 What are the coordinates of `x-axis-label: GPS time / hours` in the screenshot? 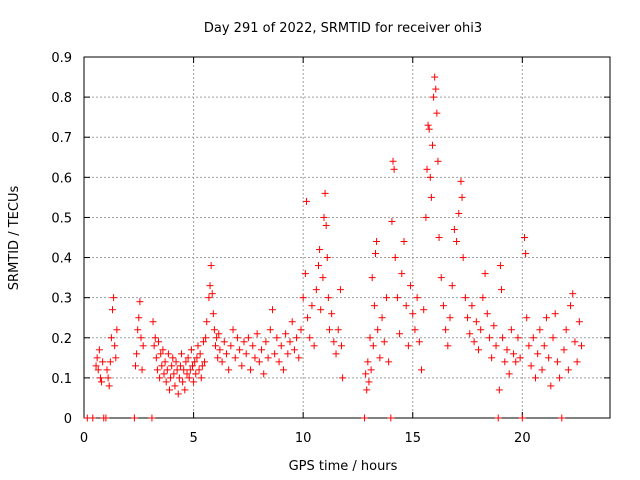 It's located at (343, 466).